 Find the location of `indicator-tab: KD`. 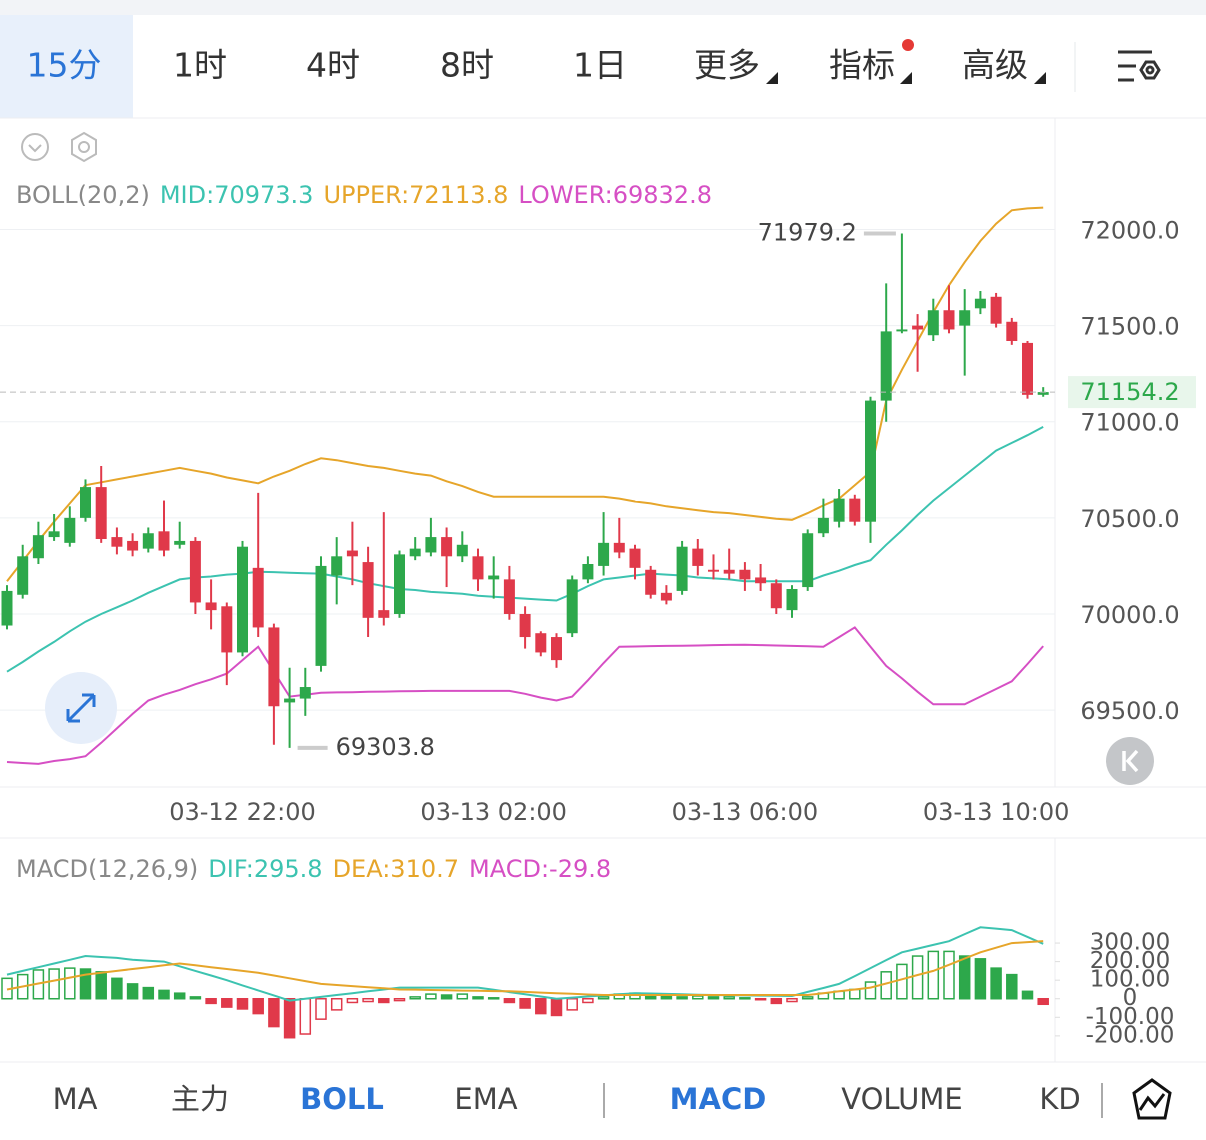

indicator-tab: KD is located at coordinates (1059, 1099).